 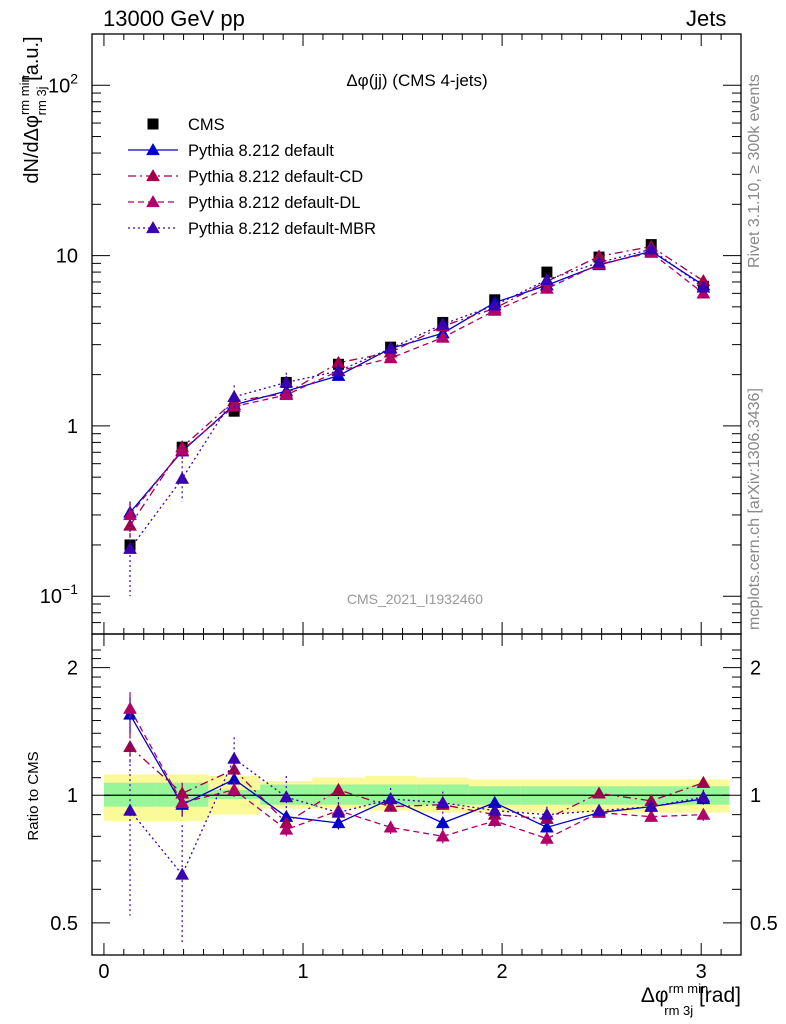 I want to click on chart-title: Δφ(jj) (CMS 4-jets), so click(x=416, y=80).